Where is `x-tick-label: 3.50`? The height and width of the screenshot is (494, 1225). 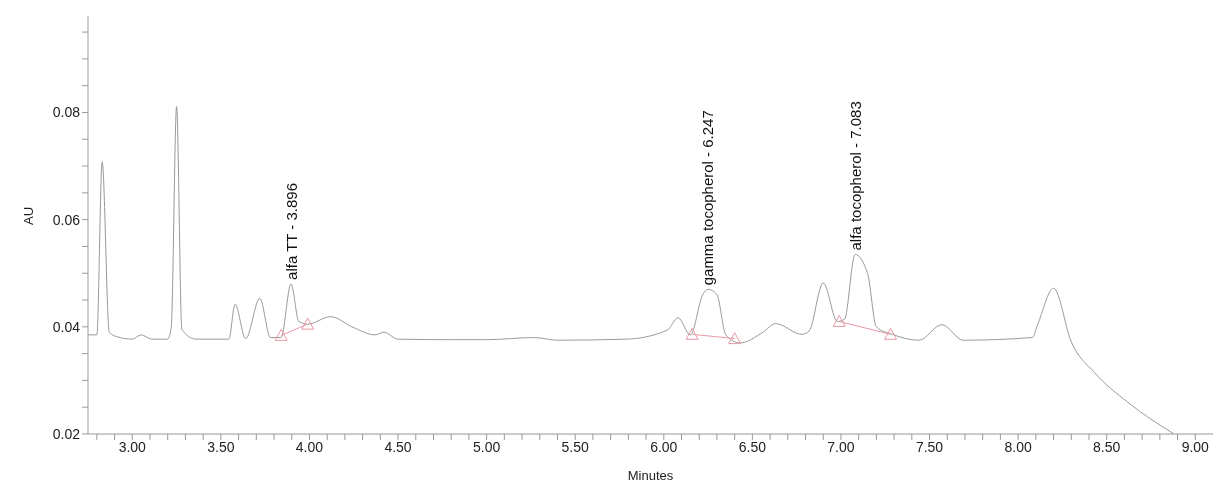 x-tick-label: 3.50 is located at coordinates (221, 446).